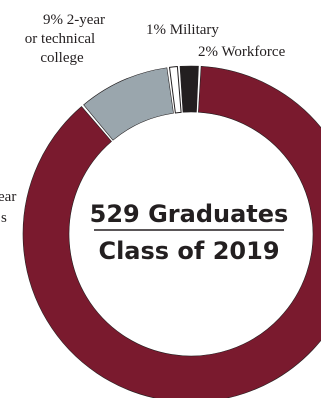 The width and height of the screenshot is (321, 398). Describe the element at coordinates (175, 90) in the screenshot. I see `slice-military` at that location.